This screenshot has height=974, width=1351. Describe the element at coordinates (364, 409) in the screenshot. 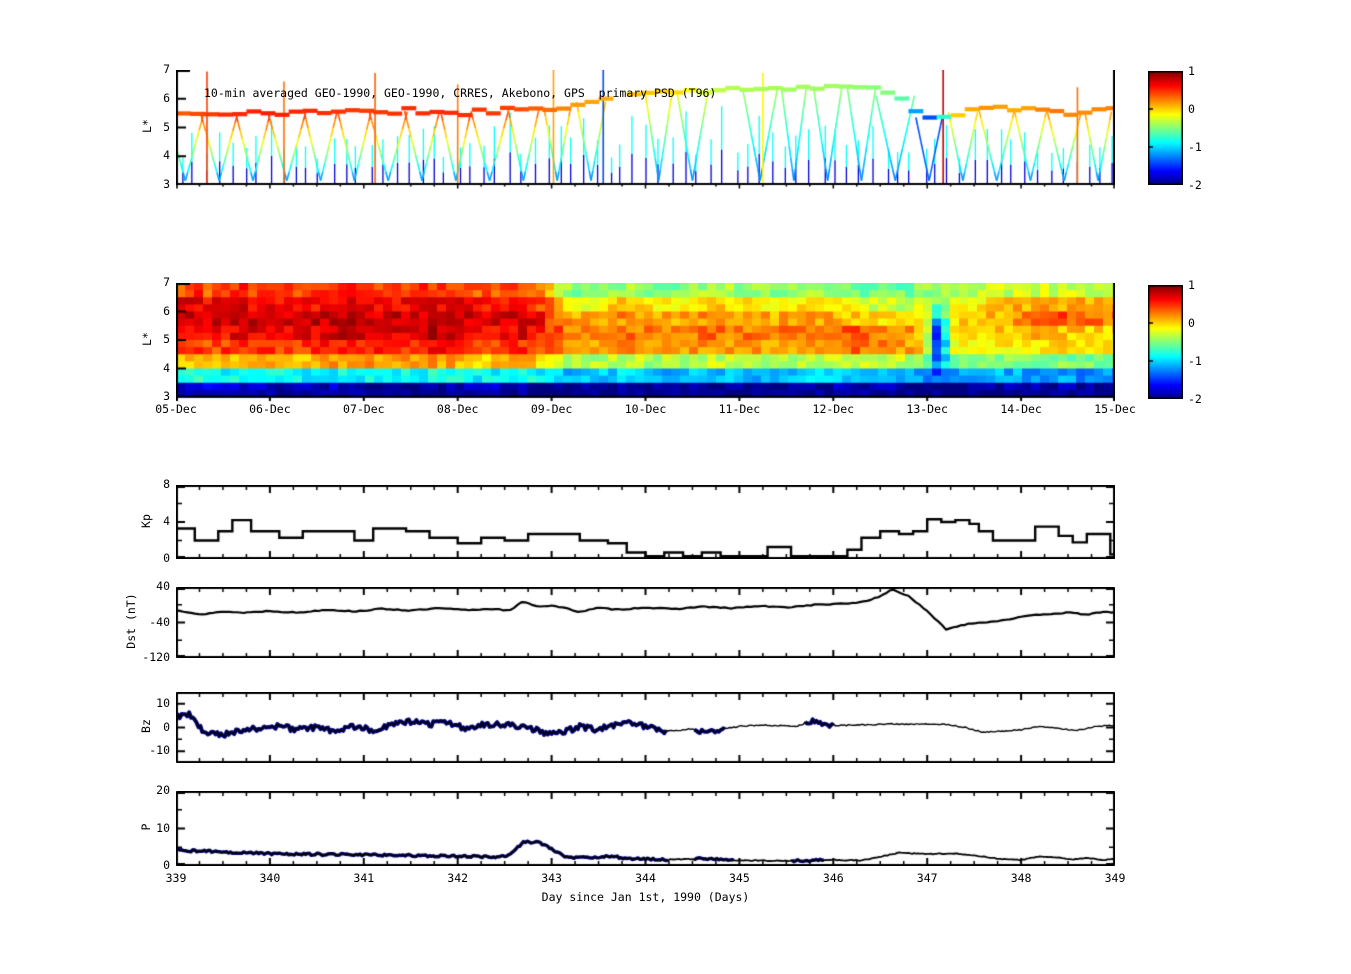

I see `heatmap-date-label: 07-Dec` at that location.